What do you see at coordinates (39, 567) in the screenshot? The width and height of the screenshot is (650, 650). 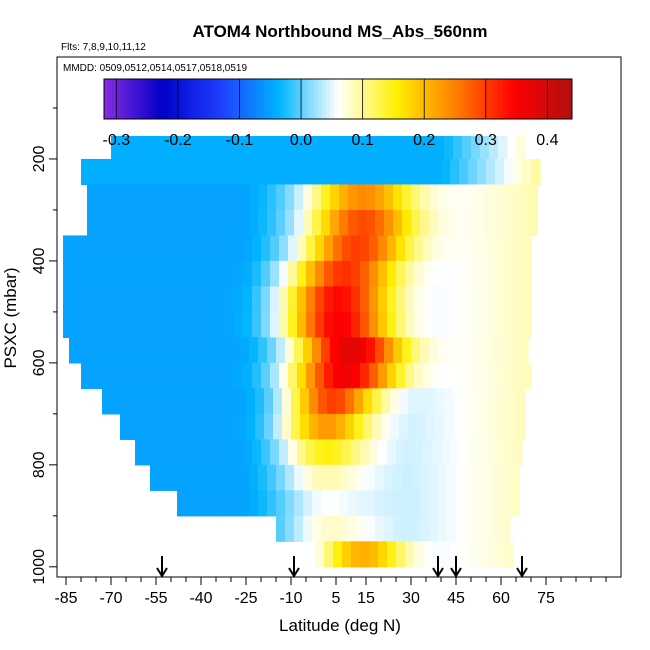 I see `y-tick-label: 1000` at bounding box center [39, 567].